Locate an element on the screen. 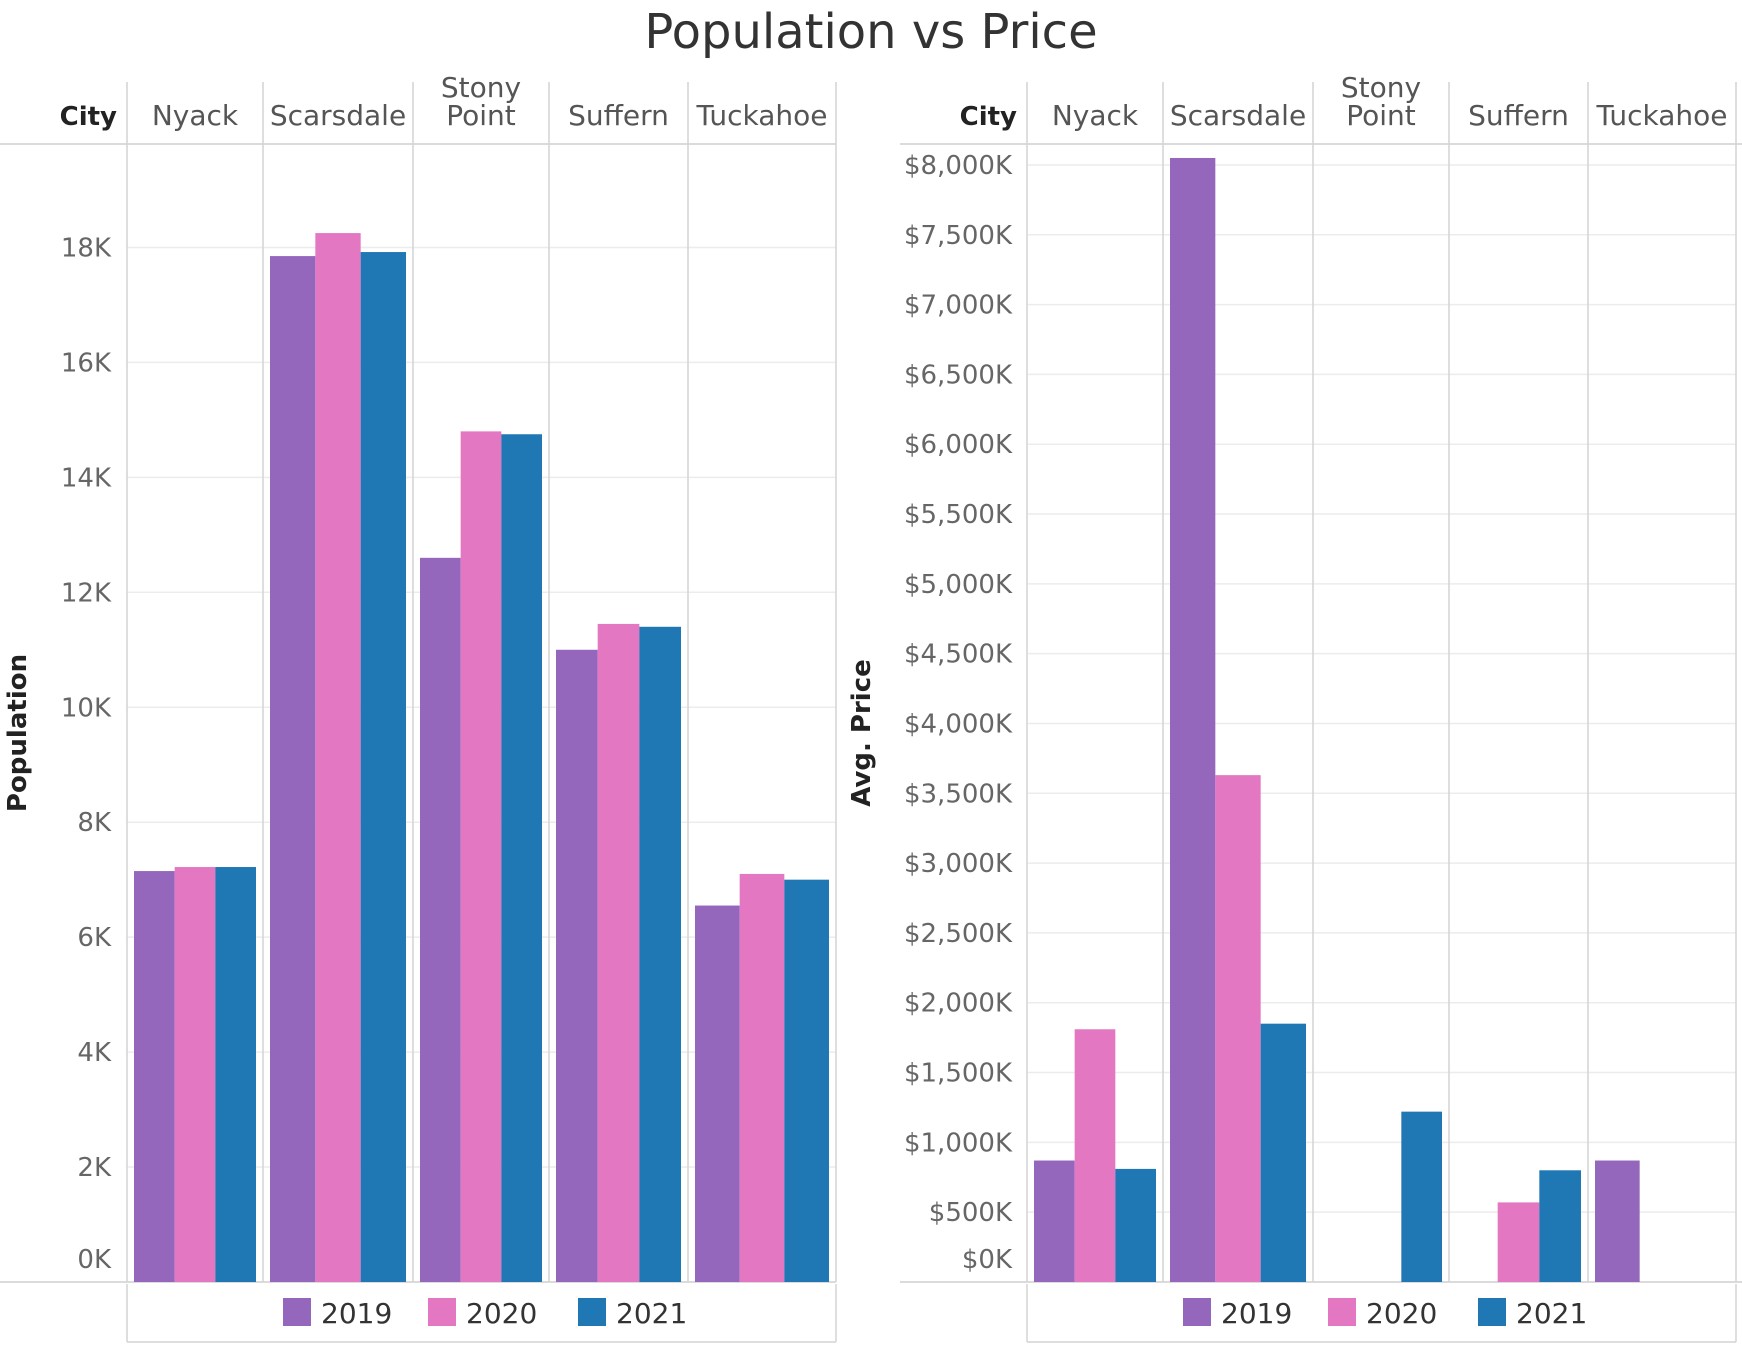  y-tick-label: $5,000K is located at coordinates (958, 585).